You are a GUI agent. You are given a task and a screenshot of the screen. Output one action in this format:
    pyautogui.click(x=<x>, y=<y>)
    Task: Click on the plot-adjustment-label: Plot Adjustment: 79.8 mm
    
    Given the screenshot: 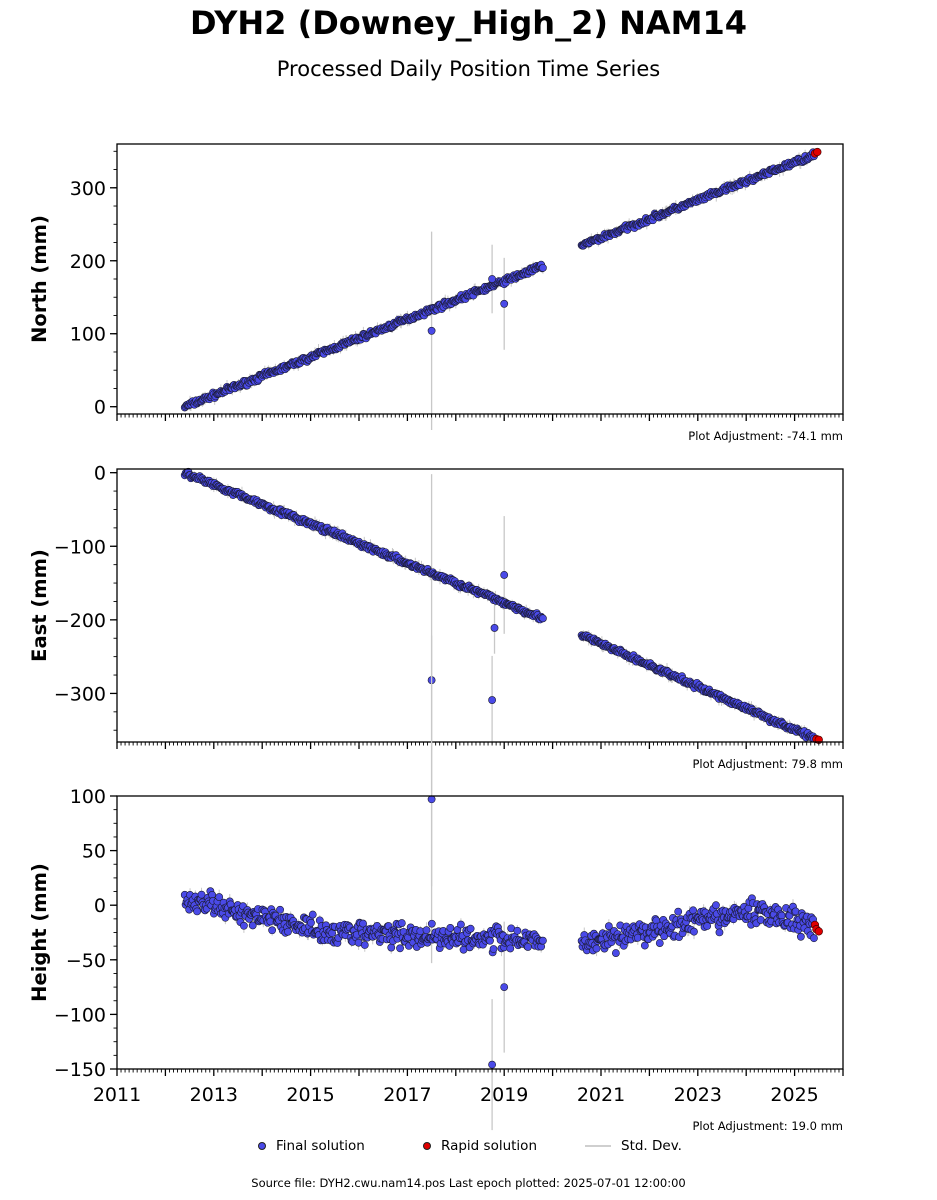 What is the action you would take?
    pyautogui.click(x=767, y=764)
    